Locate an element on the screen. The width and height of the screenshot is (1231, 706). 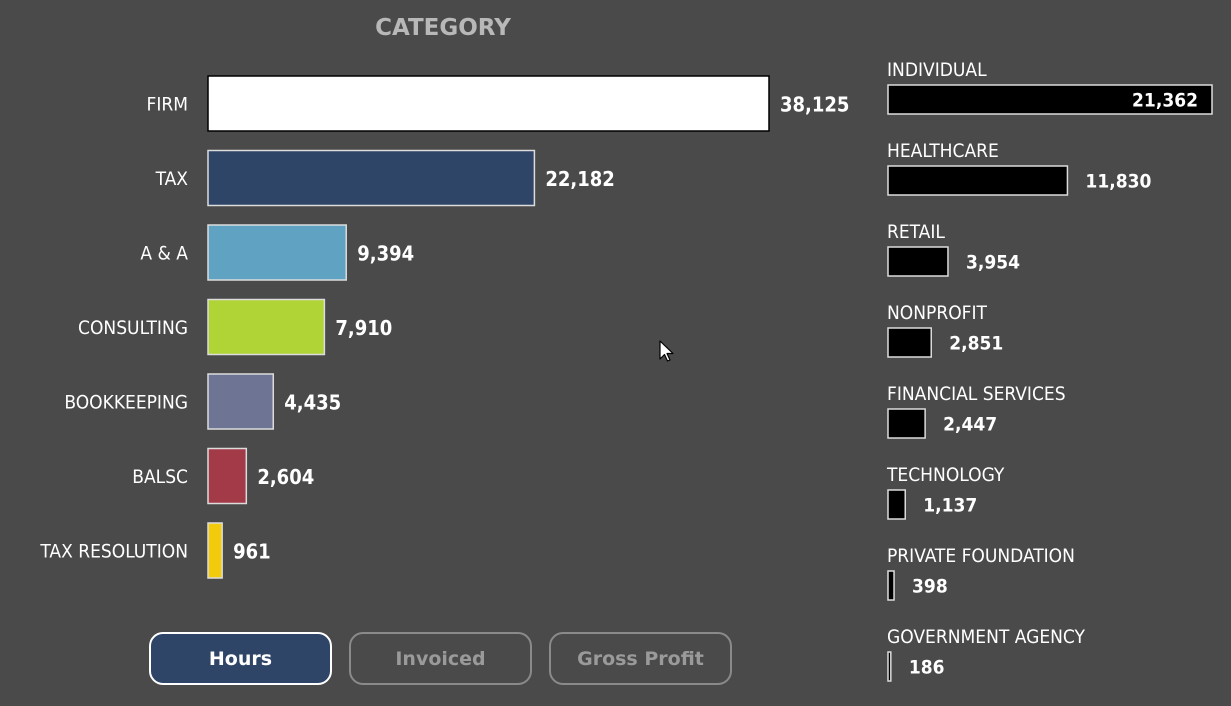
industry-value-nonprofit: 2,851 is located at coordinates (976, 344).